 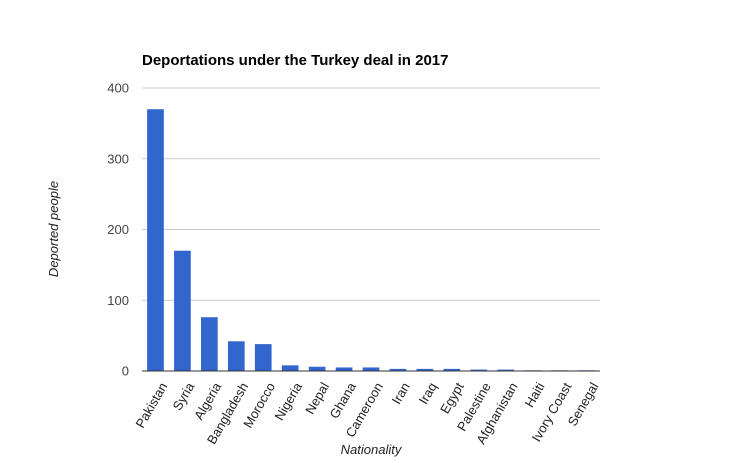 I want to click on x-tick-label: Iraq, so click(x=428, y=393).